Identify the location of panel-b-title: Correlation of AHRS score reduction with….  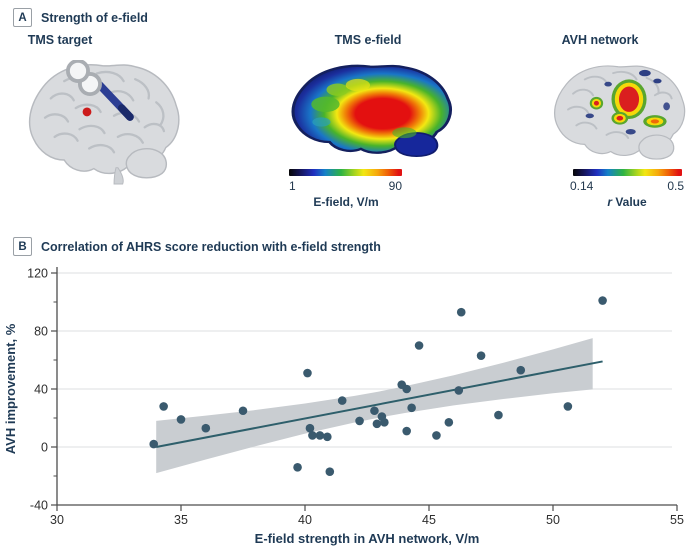
(211, 246).